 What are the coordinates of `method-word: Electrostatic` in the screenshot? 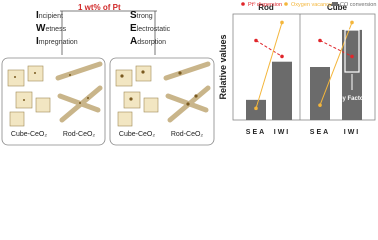 It's located at (150, 28).